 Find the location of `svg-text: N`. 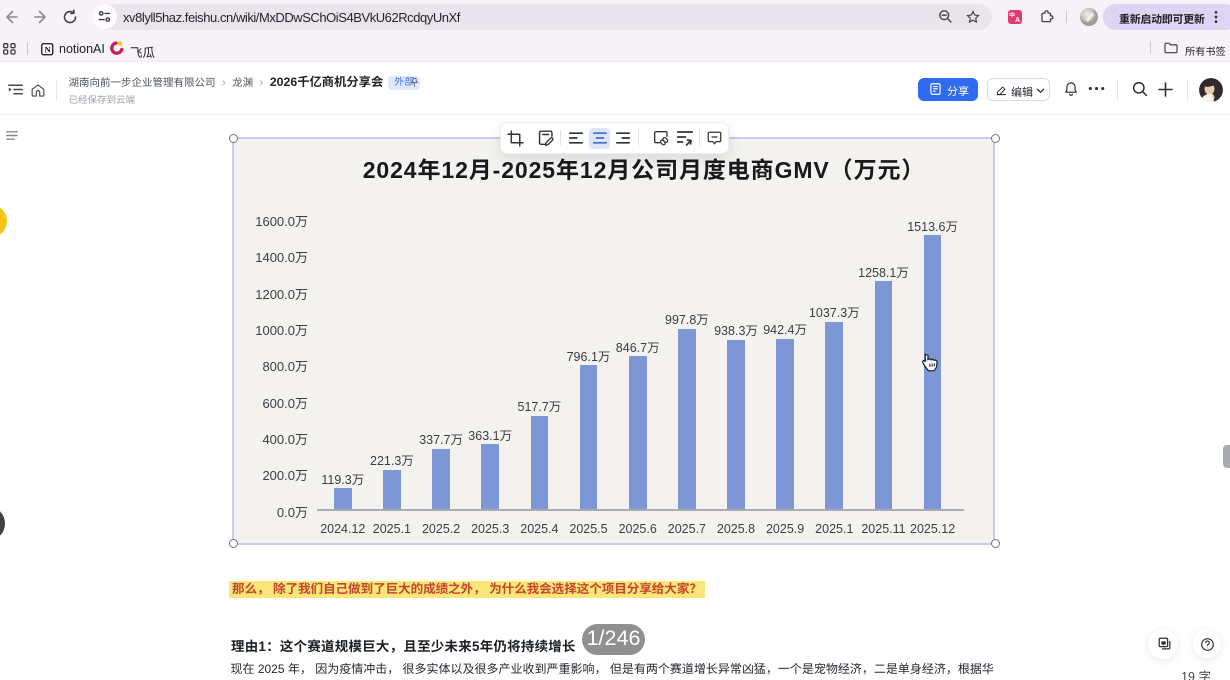

svg-text: N is located at coordinates (47, 50).